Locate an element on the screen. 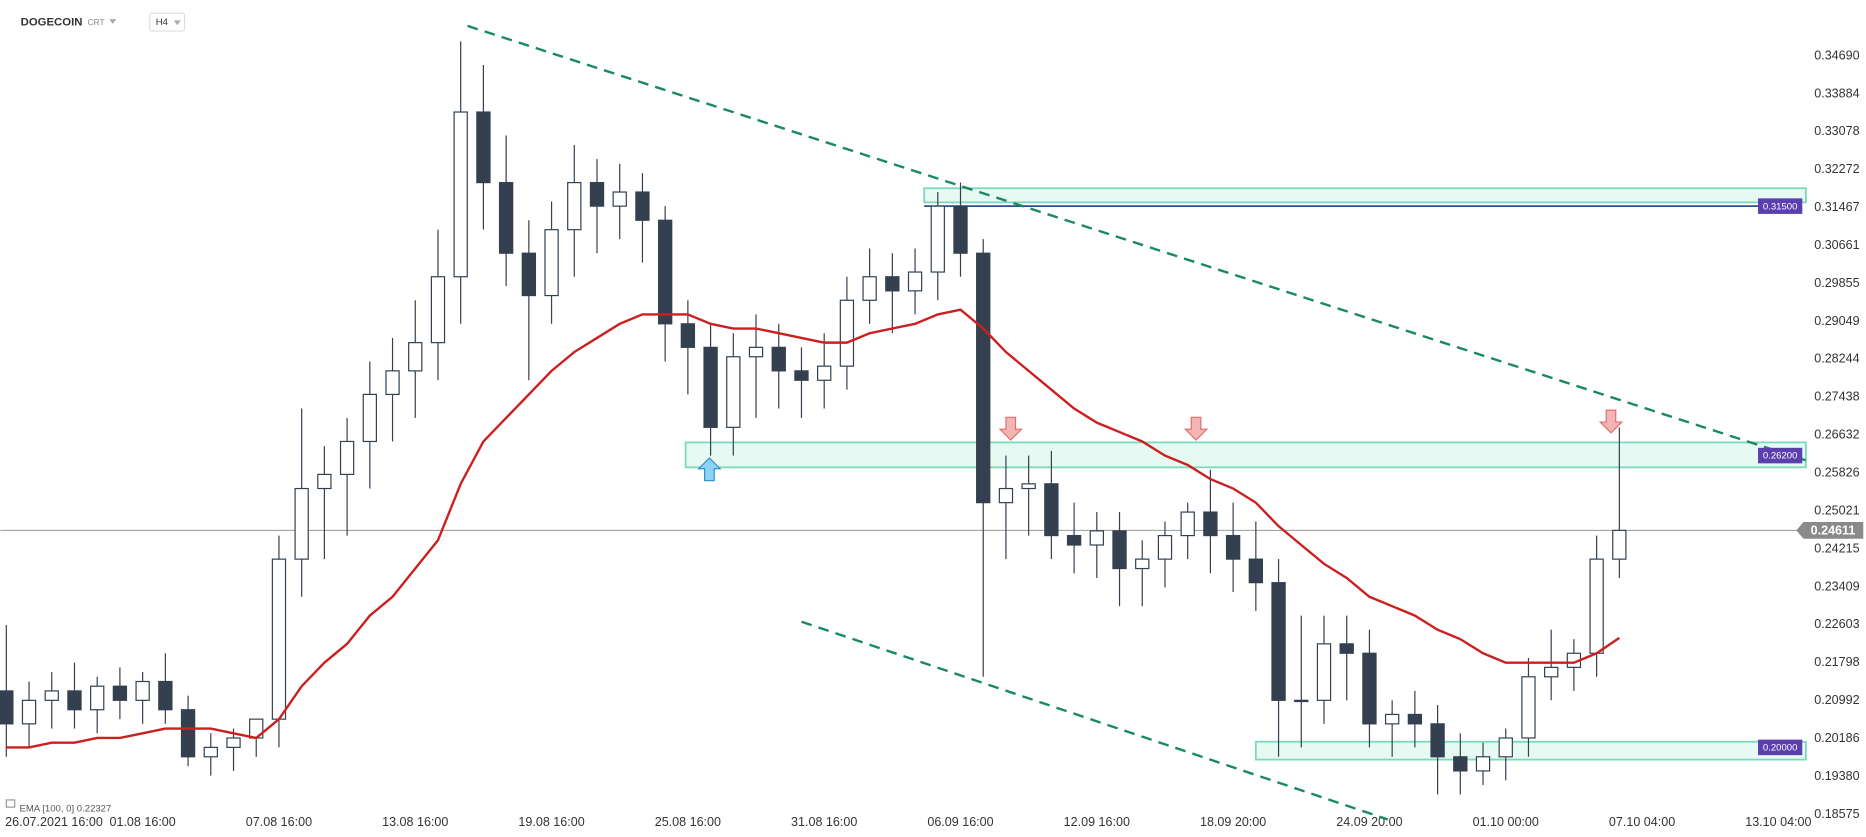 This screenshot has height=837, width=1866. interval: H4 is located at coordinates (162, 22).